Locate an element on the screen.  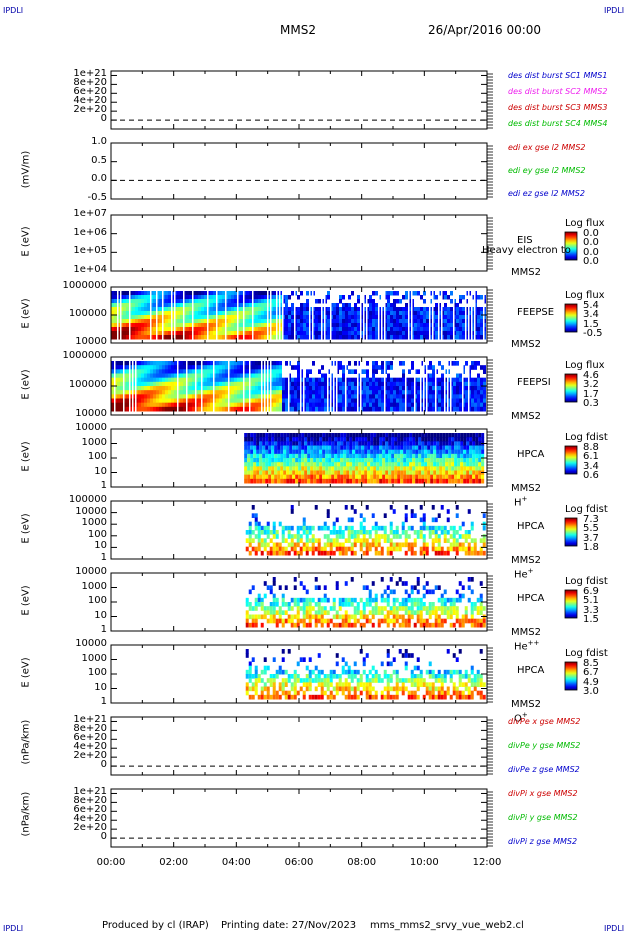
colorbar is located at coordinates (571, 246).